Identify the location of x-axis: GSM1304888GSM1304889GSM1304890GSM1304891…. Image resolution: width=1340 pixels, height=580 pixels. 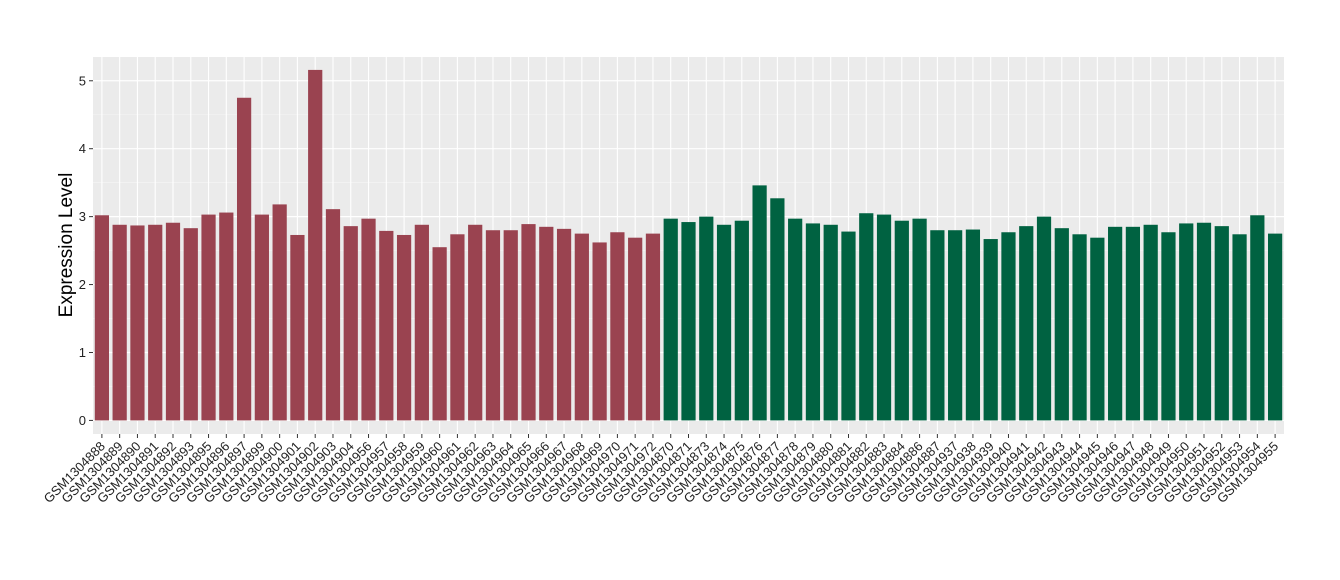
(661, 470).